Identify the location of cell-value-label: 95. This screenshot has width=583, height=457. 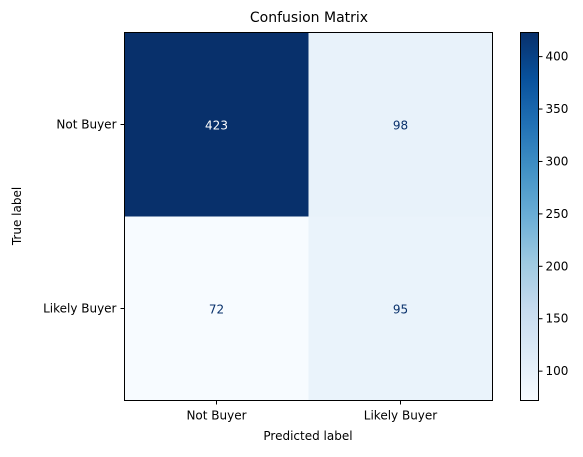
(400, 310).